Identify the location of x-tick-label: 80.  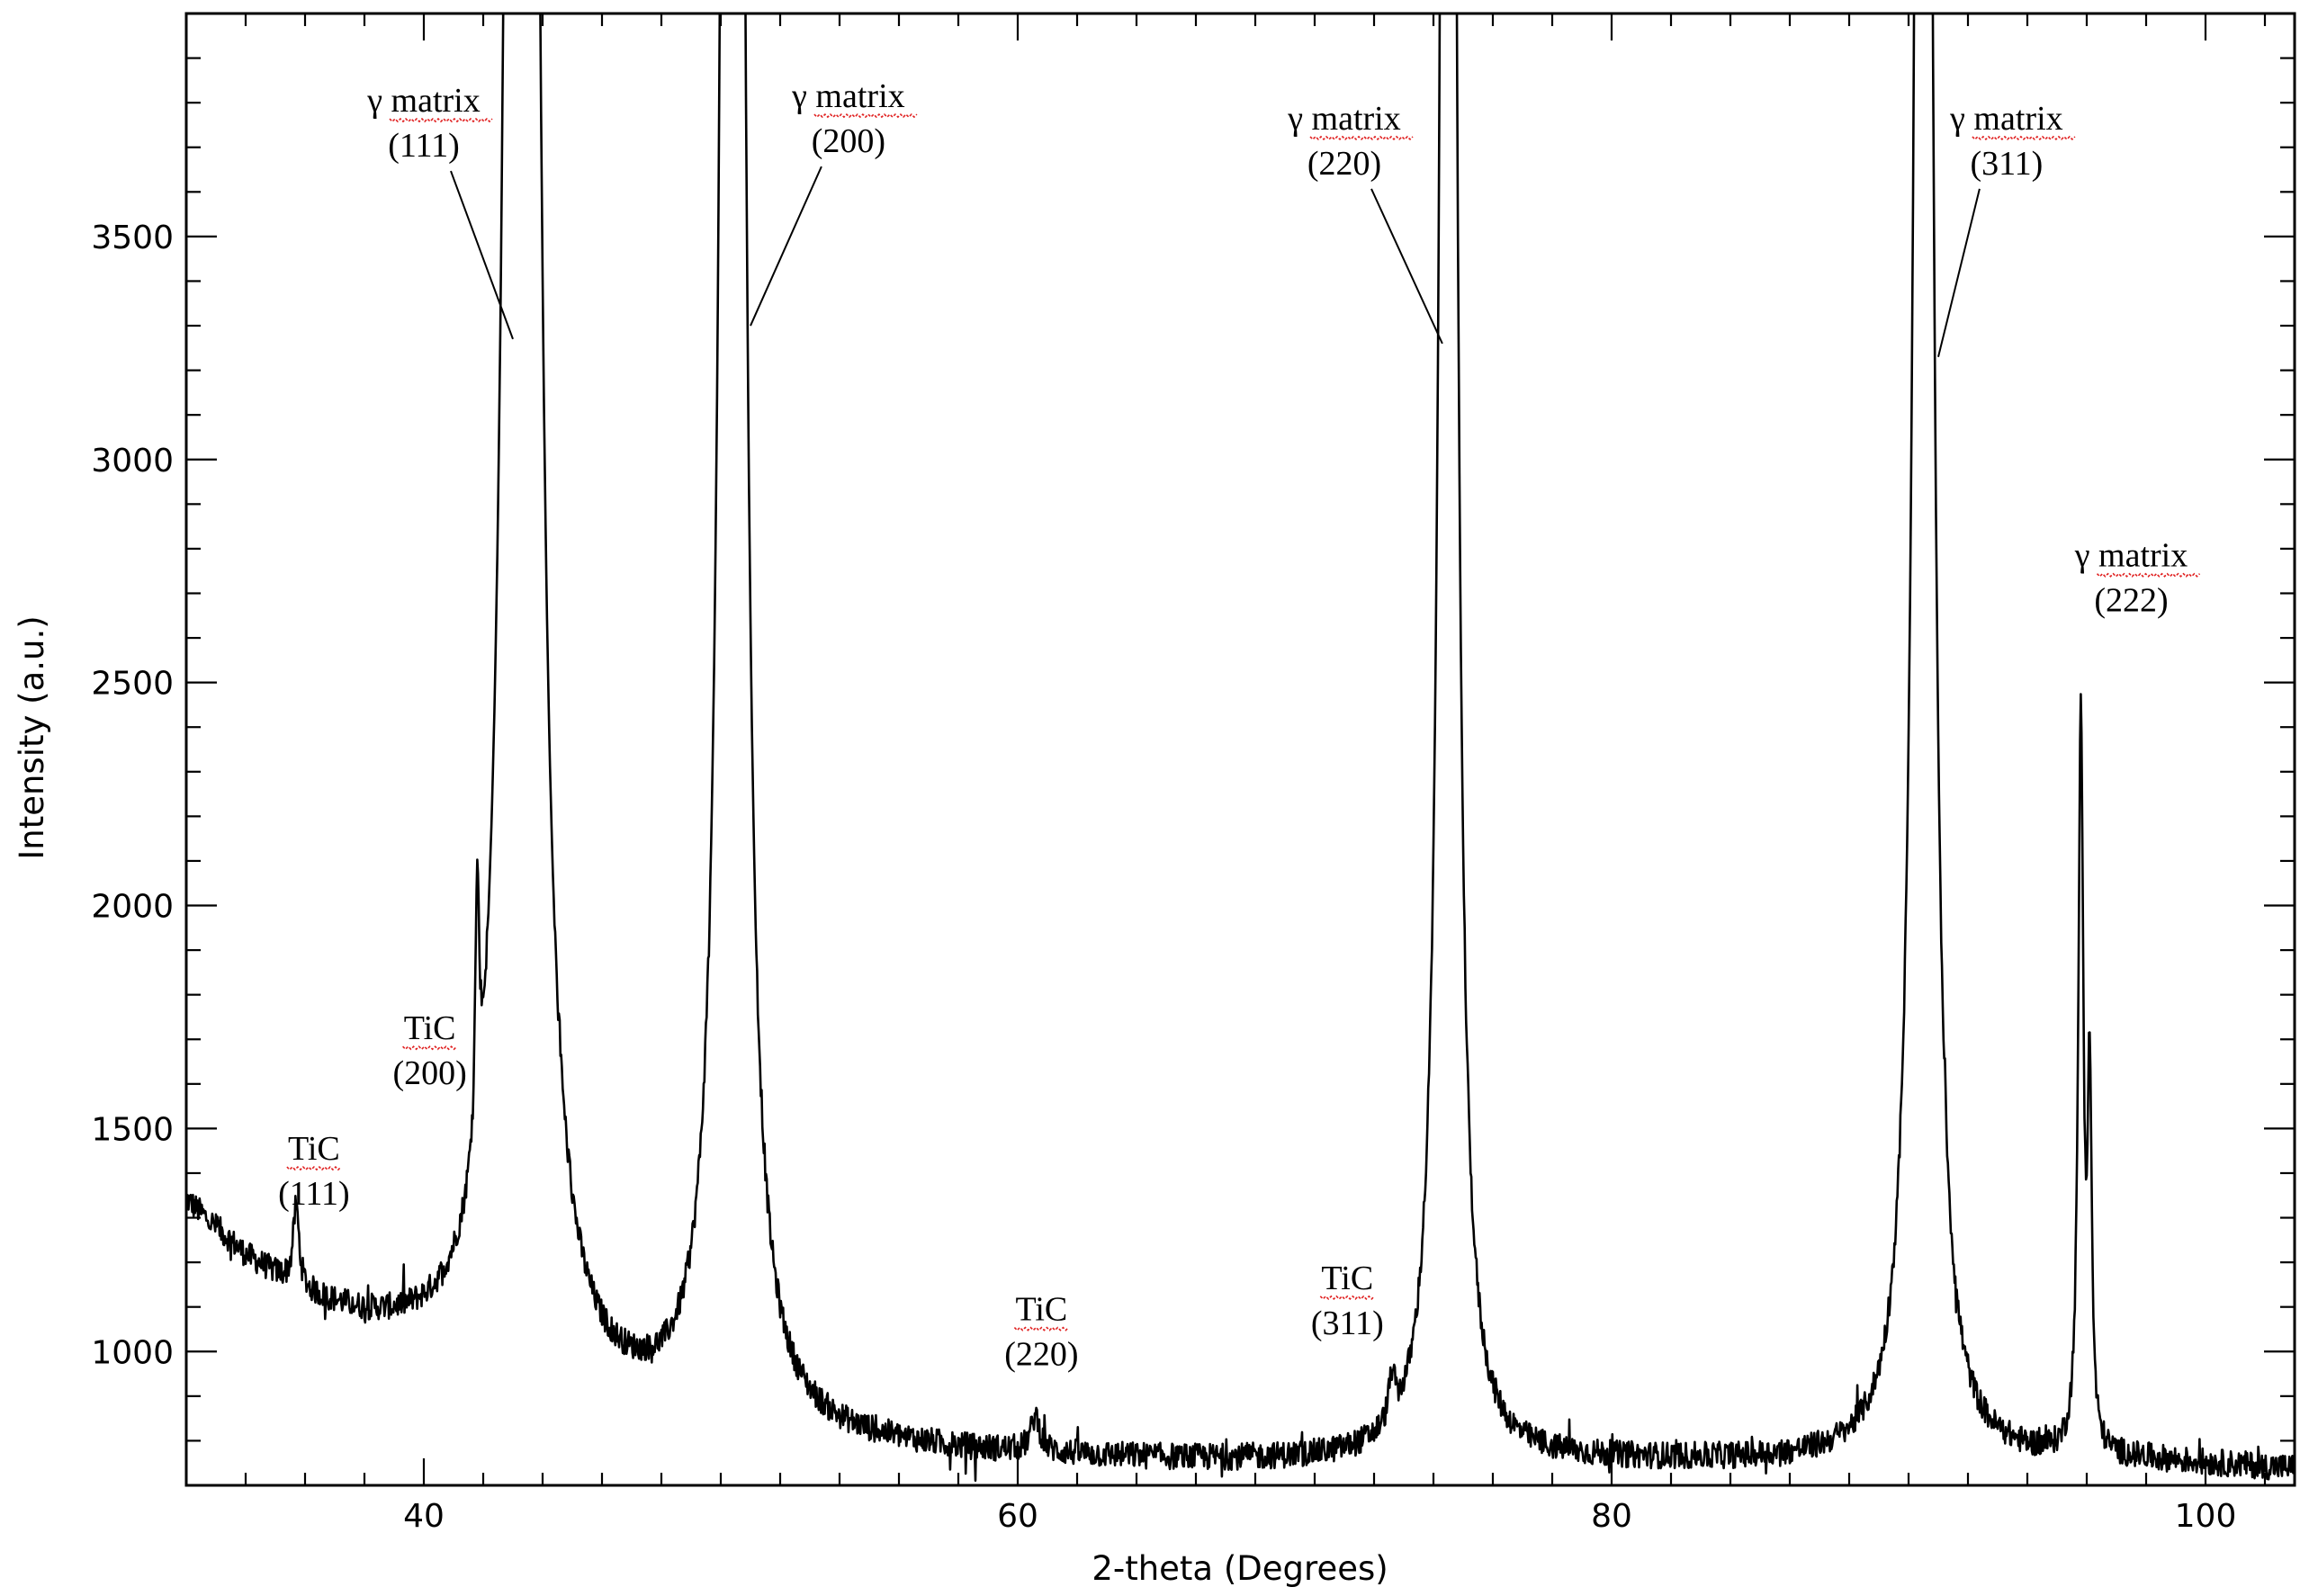
(1611, 1516).